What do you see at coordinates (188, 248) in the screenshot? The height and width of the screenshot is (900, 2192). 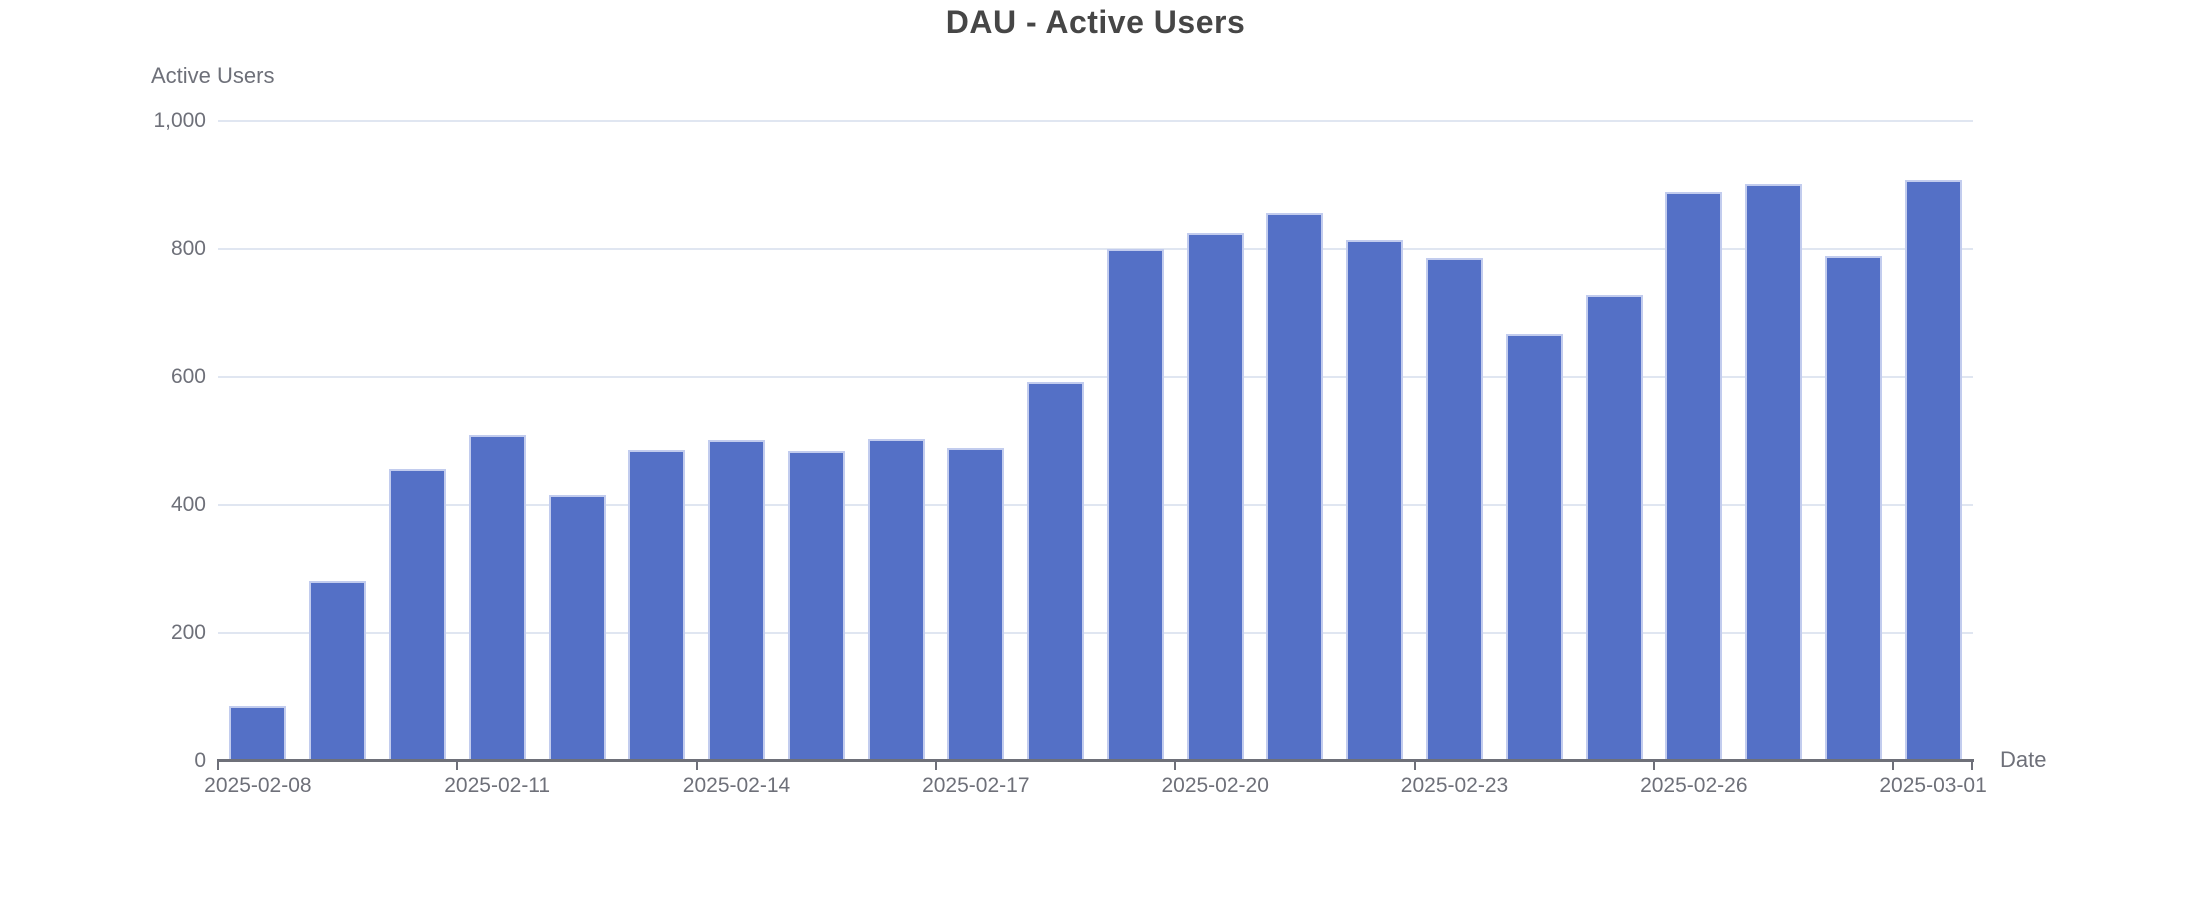 I see `y-tick-label: 800` at bounding box center [188, 248].